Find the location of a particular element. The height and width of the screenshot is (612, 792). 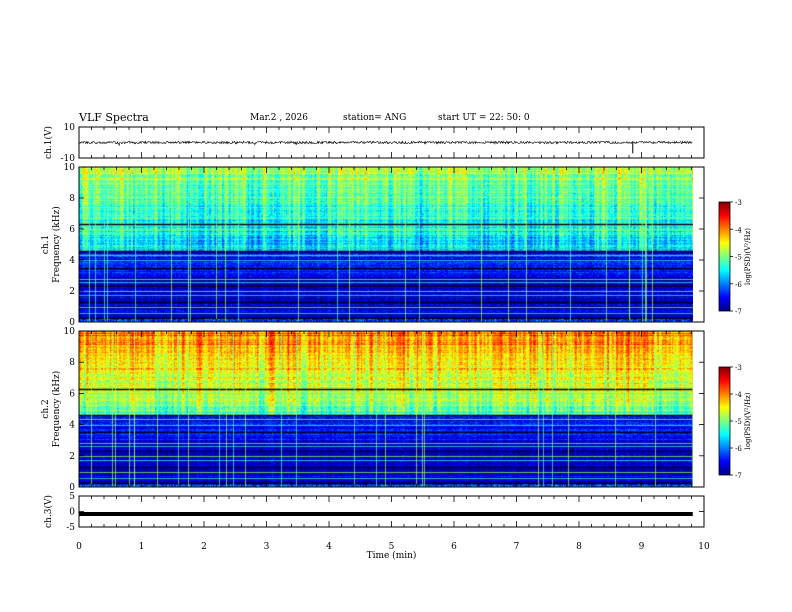

x-tick-label: 10 is located at coordinates (704, 547).